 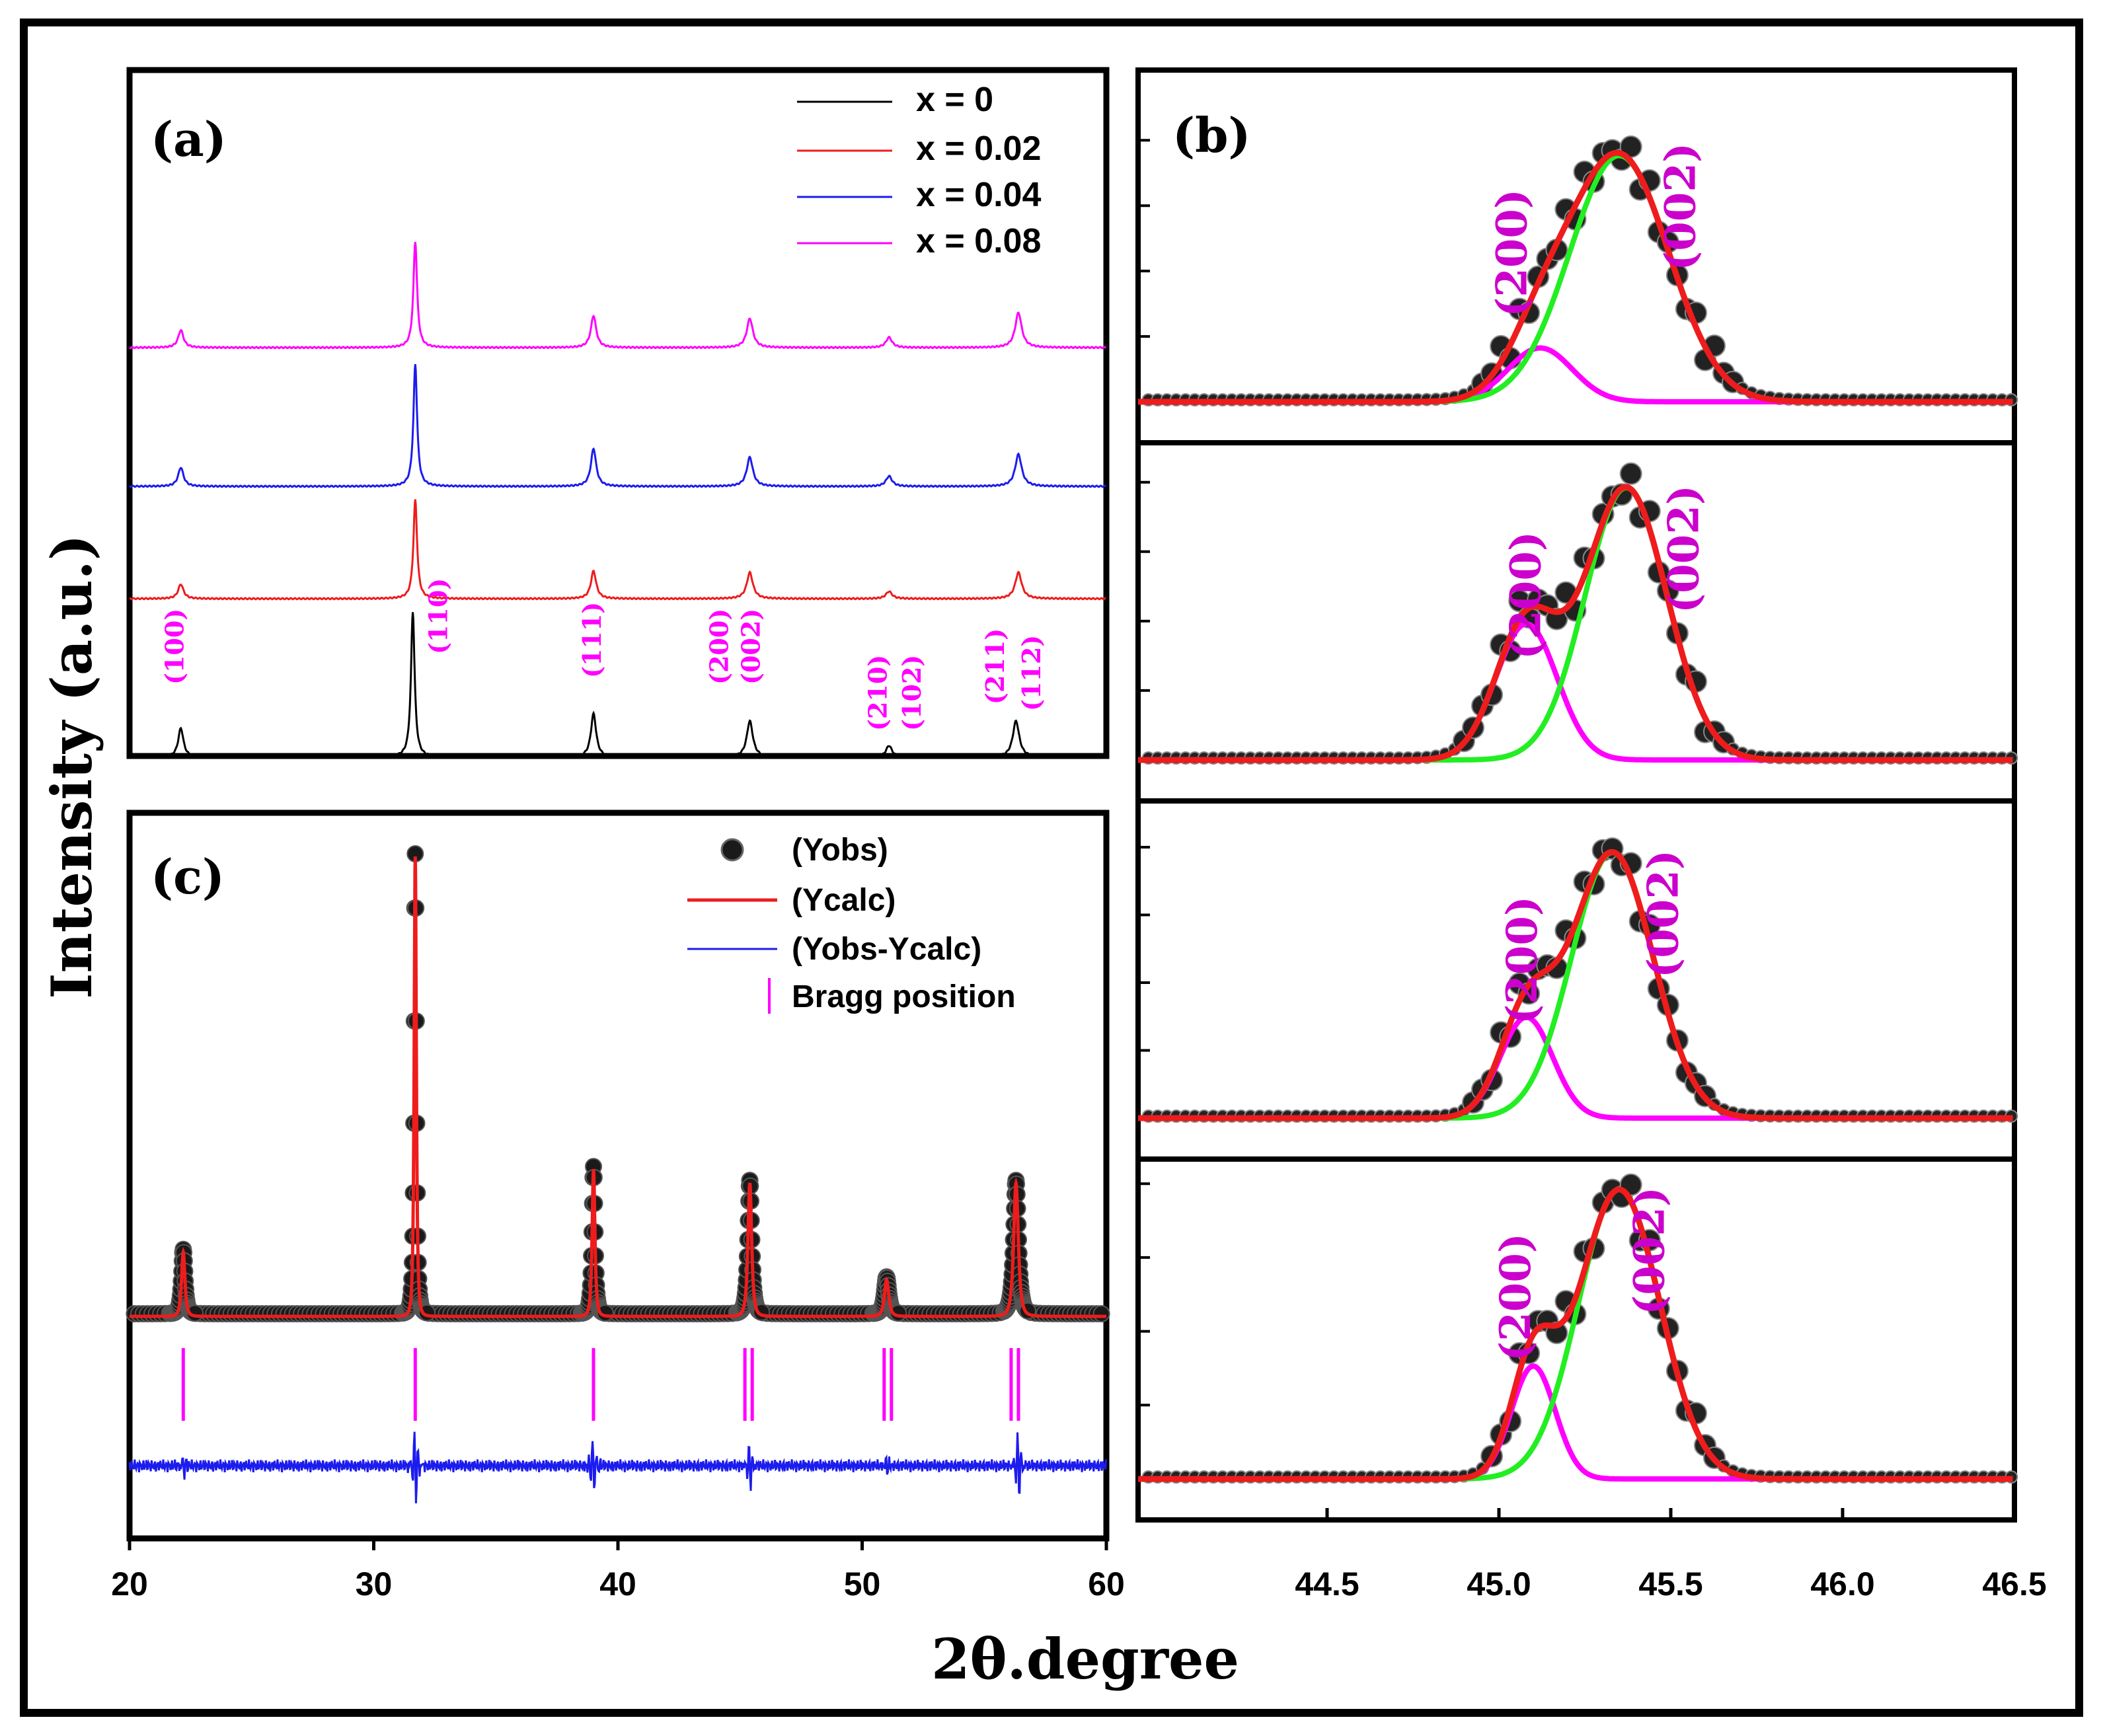 What do you see at coordinates (995, 666) in the screenshot?
I see `hkl-label-7: (211)` at bounding box center [995, 666].